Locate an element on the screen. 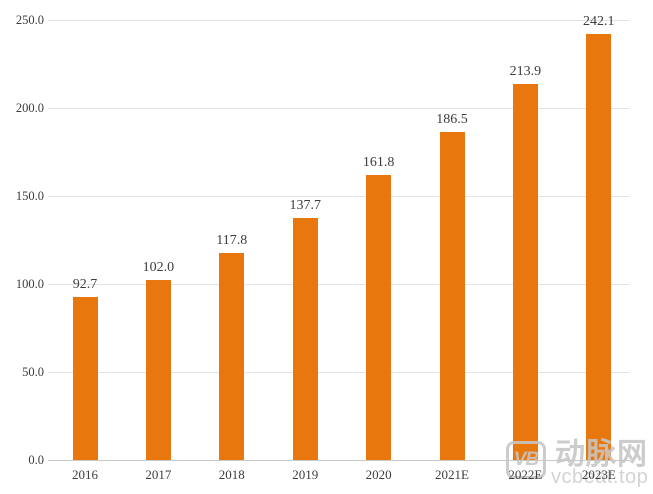 This screenshot has height=494, width=653. y-axis-tick-label: 0.0 is located at coordinates (36, 460).